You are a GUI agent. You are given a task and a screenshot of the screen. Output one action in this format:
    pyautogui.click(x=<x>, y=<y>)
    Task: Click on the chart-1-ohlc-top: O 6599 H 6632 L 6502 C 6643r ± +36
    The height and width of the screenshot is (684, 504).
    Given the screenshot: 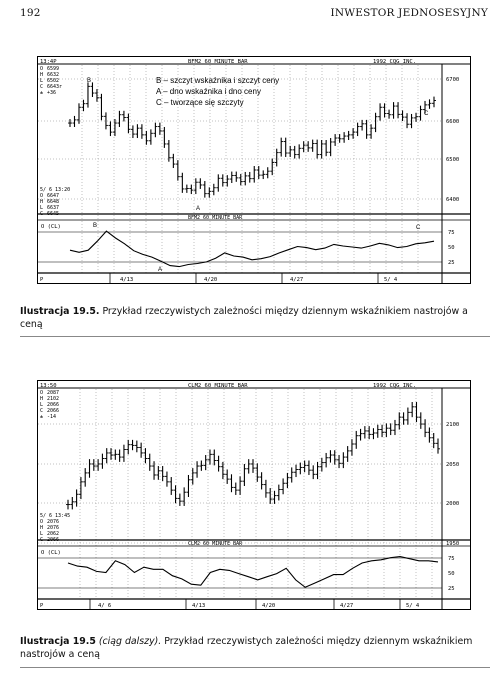 What is the action you would take?
    pyautogui.click(x=51, y=81)
    